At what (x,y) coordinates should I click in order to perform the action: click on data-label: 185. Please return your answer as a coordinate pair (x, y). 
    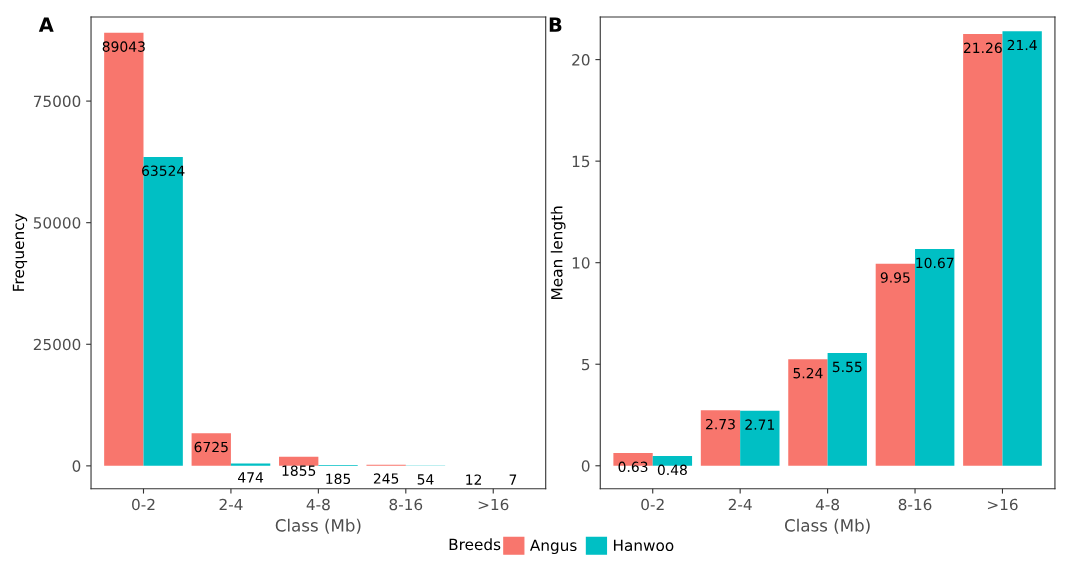
    Looking at the image, I should click on (338, 479).